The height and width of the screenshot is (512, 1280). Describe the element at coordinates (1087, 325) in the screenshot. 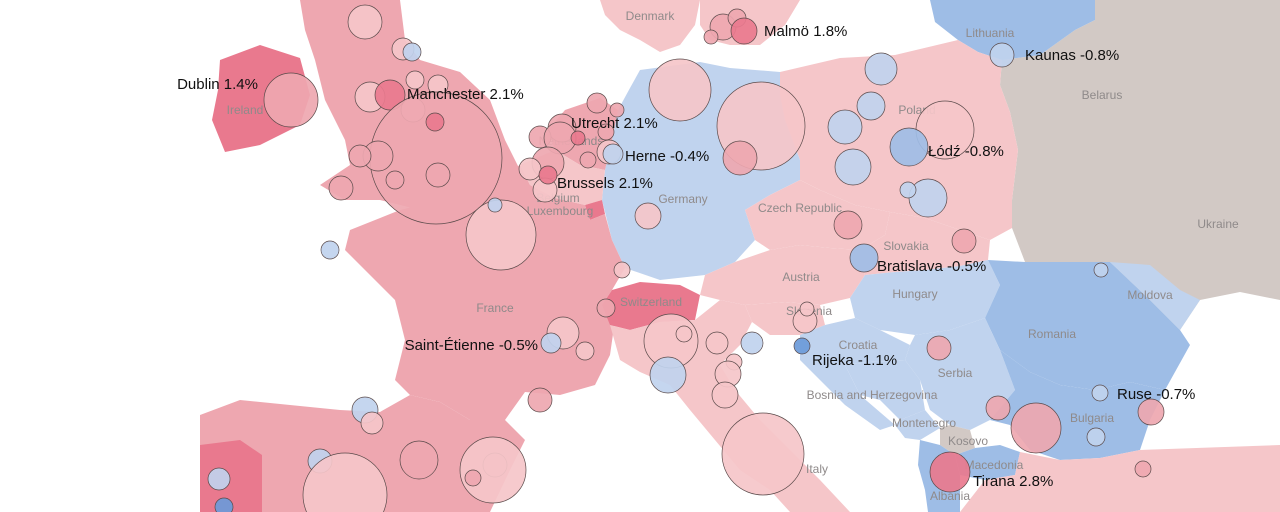

I see `region-romania` at that location.